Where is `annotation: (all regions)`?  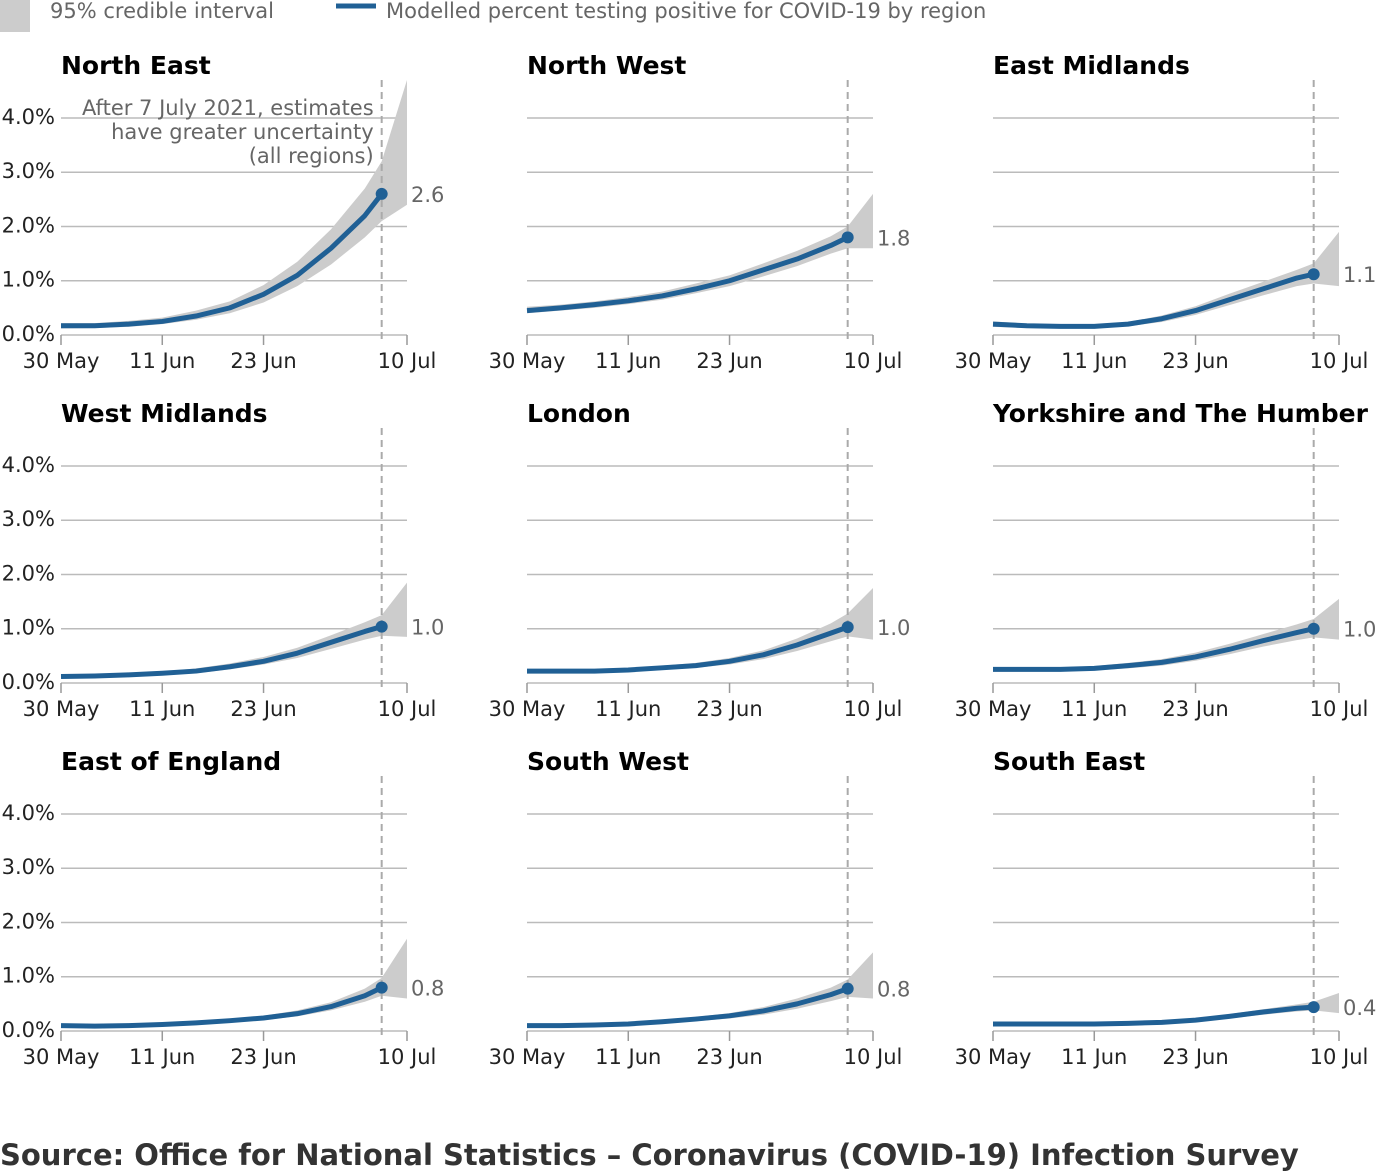 annotation: (all regions) is located at coordinates (311, 156).